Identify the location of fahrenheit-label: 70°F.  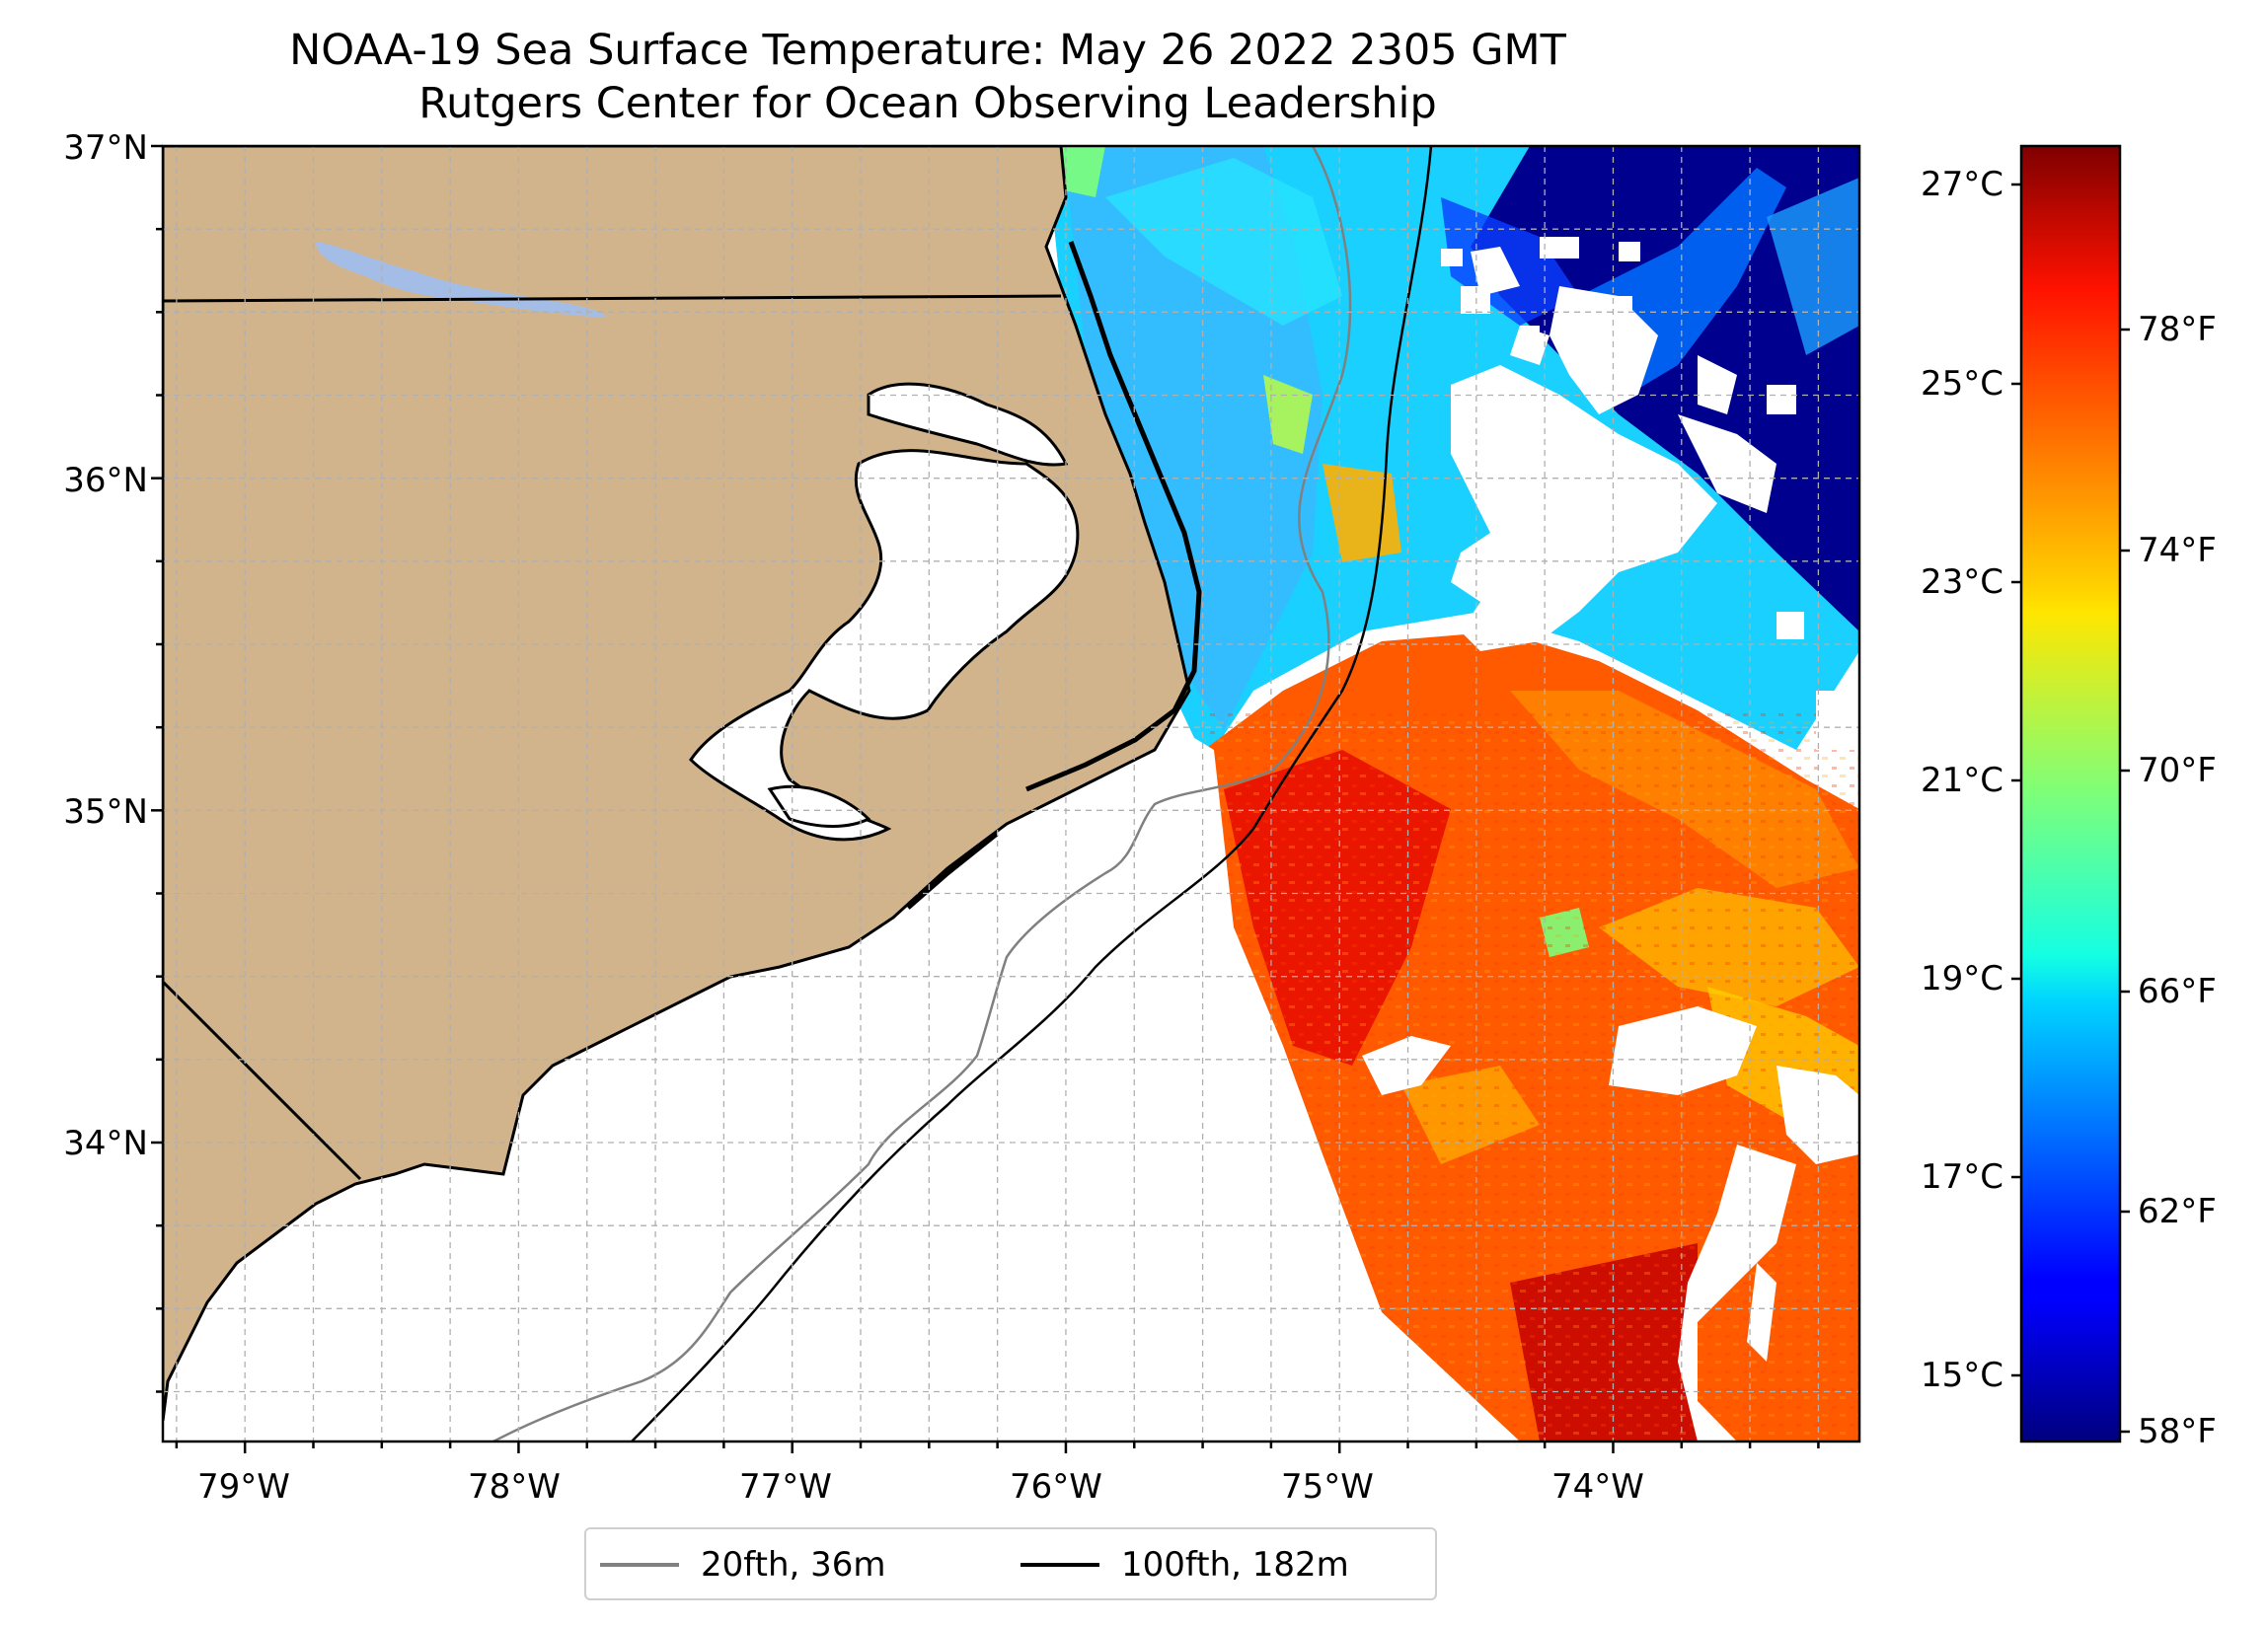
(2178, 770).